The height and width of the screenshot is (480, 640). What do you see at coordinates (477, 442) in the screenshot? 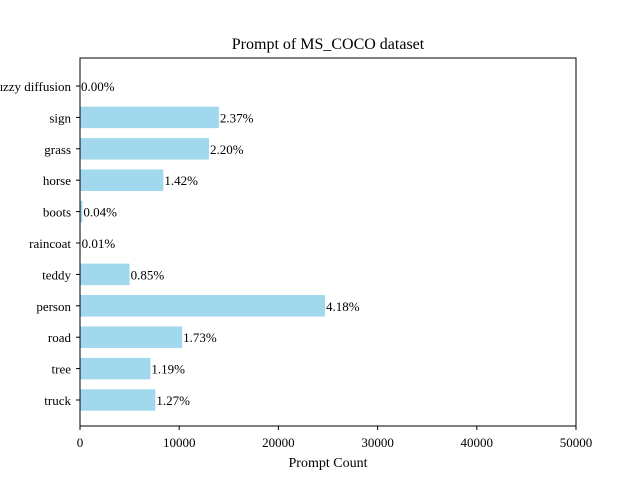
I see `x-tick-label: 40000` at bounding box center [477, 442].